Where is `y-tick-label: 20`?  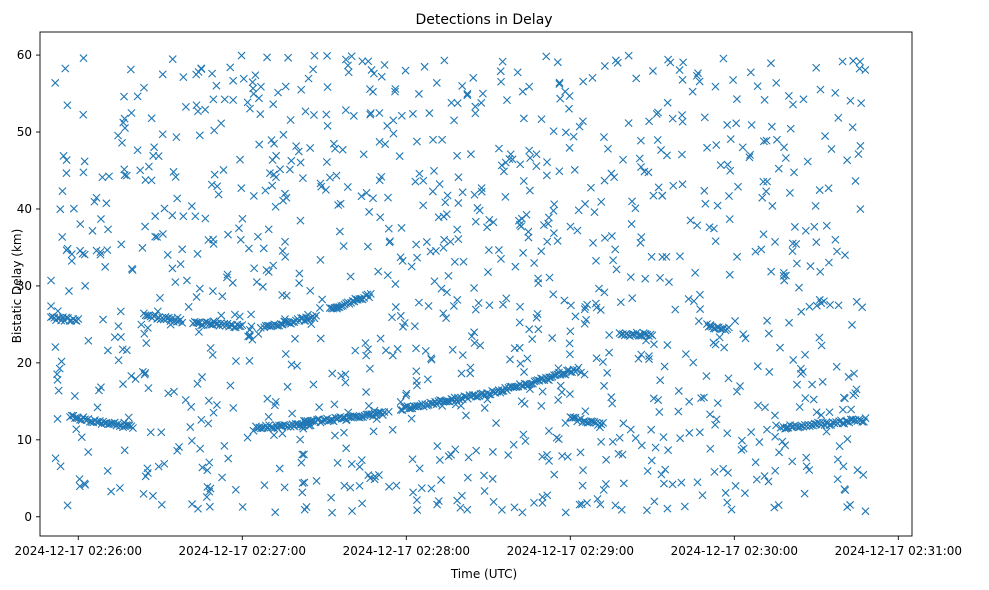 y-tick-label: 20 is located at coordinates (24, 363).